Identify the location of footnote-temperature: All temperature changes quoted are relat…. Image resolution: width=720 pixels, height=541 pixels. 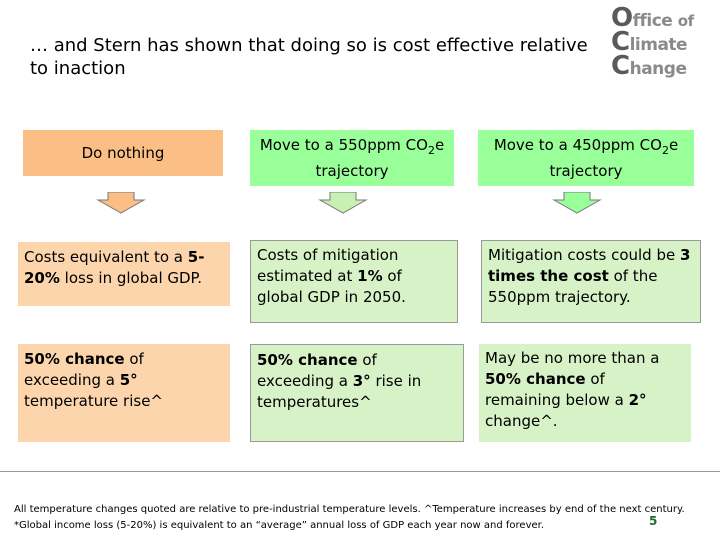
(349, 509).